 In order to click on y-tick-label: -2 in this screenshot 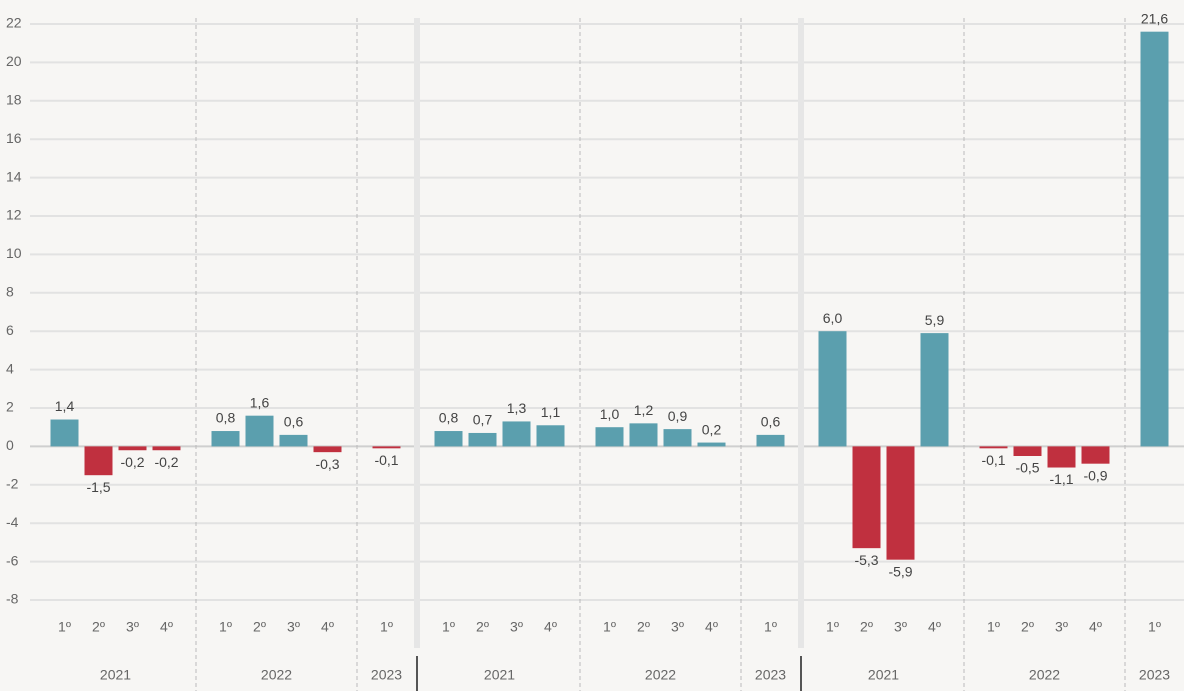, I will do `click(12, 484)`.